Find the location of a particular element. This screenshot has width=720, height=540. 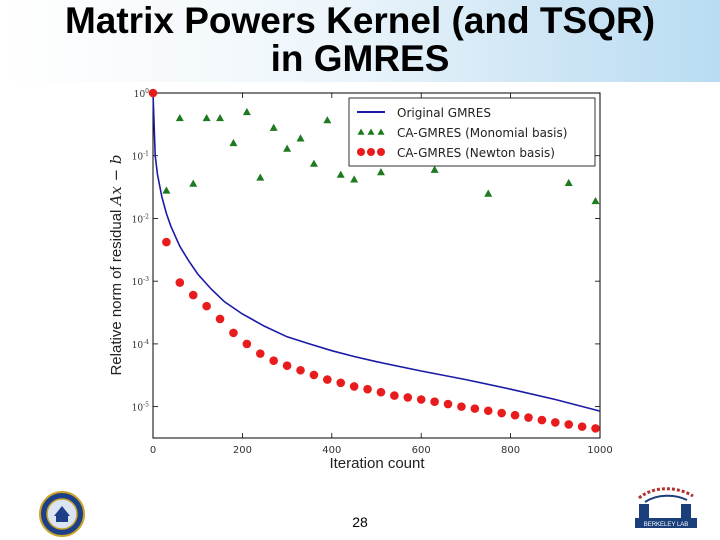

x-tick-label: 1000 is located at coordinates (599, 450).